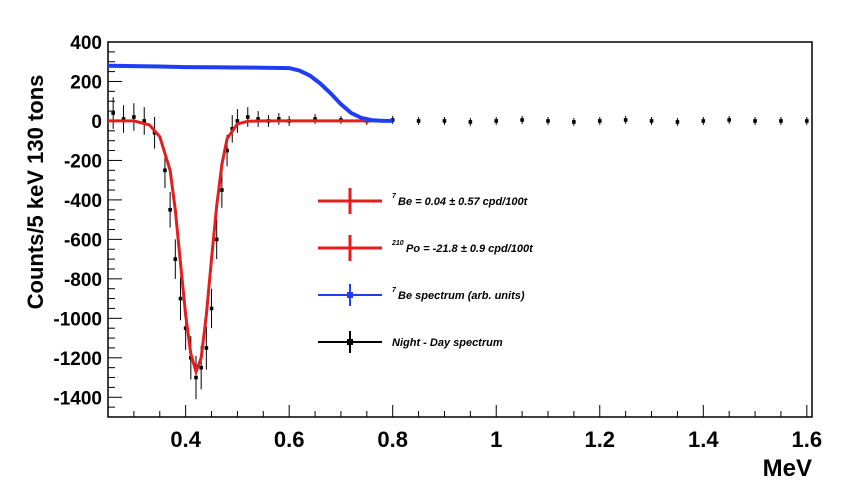 This screenshot has height=497, width=861. What do you see at coordinates (77, 359) in the screenshot?
I see `y-tick-label: -1200` at bounding box center [77, 359].